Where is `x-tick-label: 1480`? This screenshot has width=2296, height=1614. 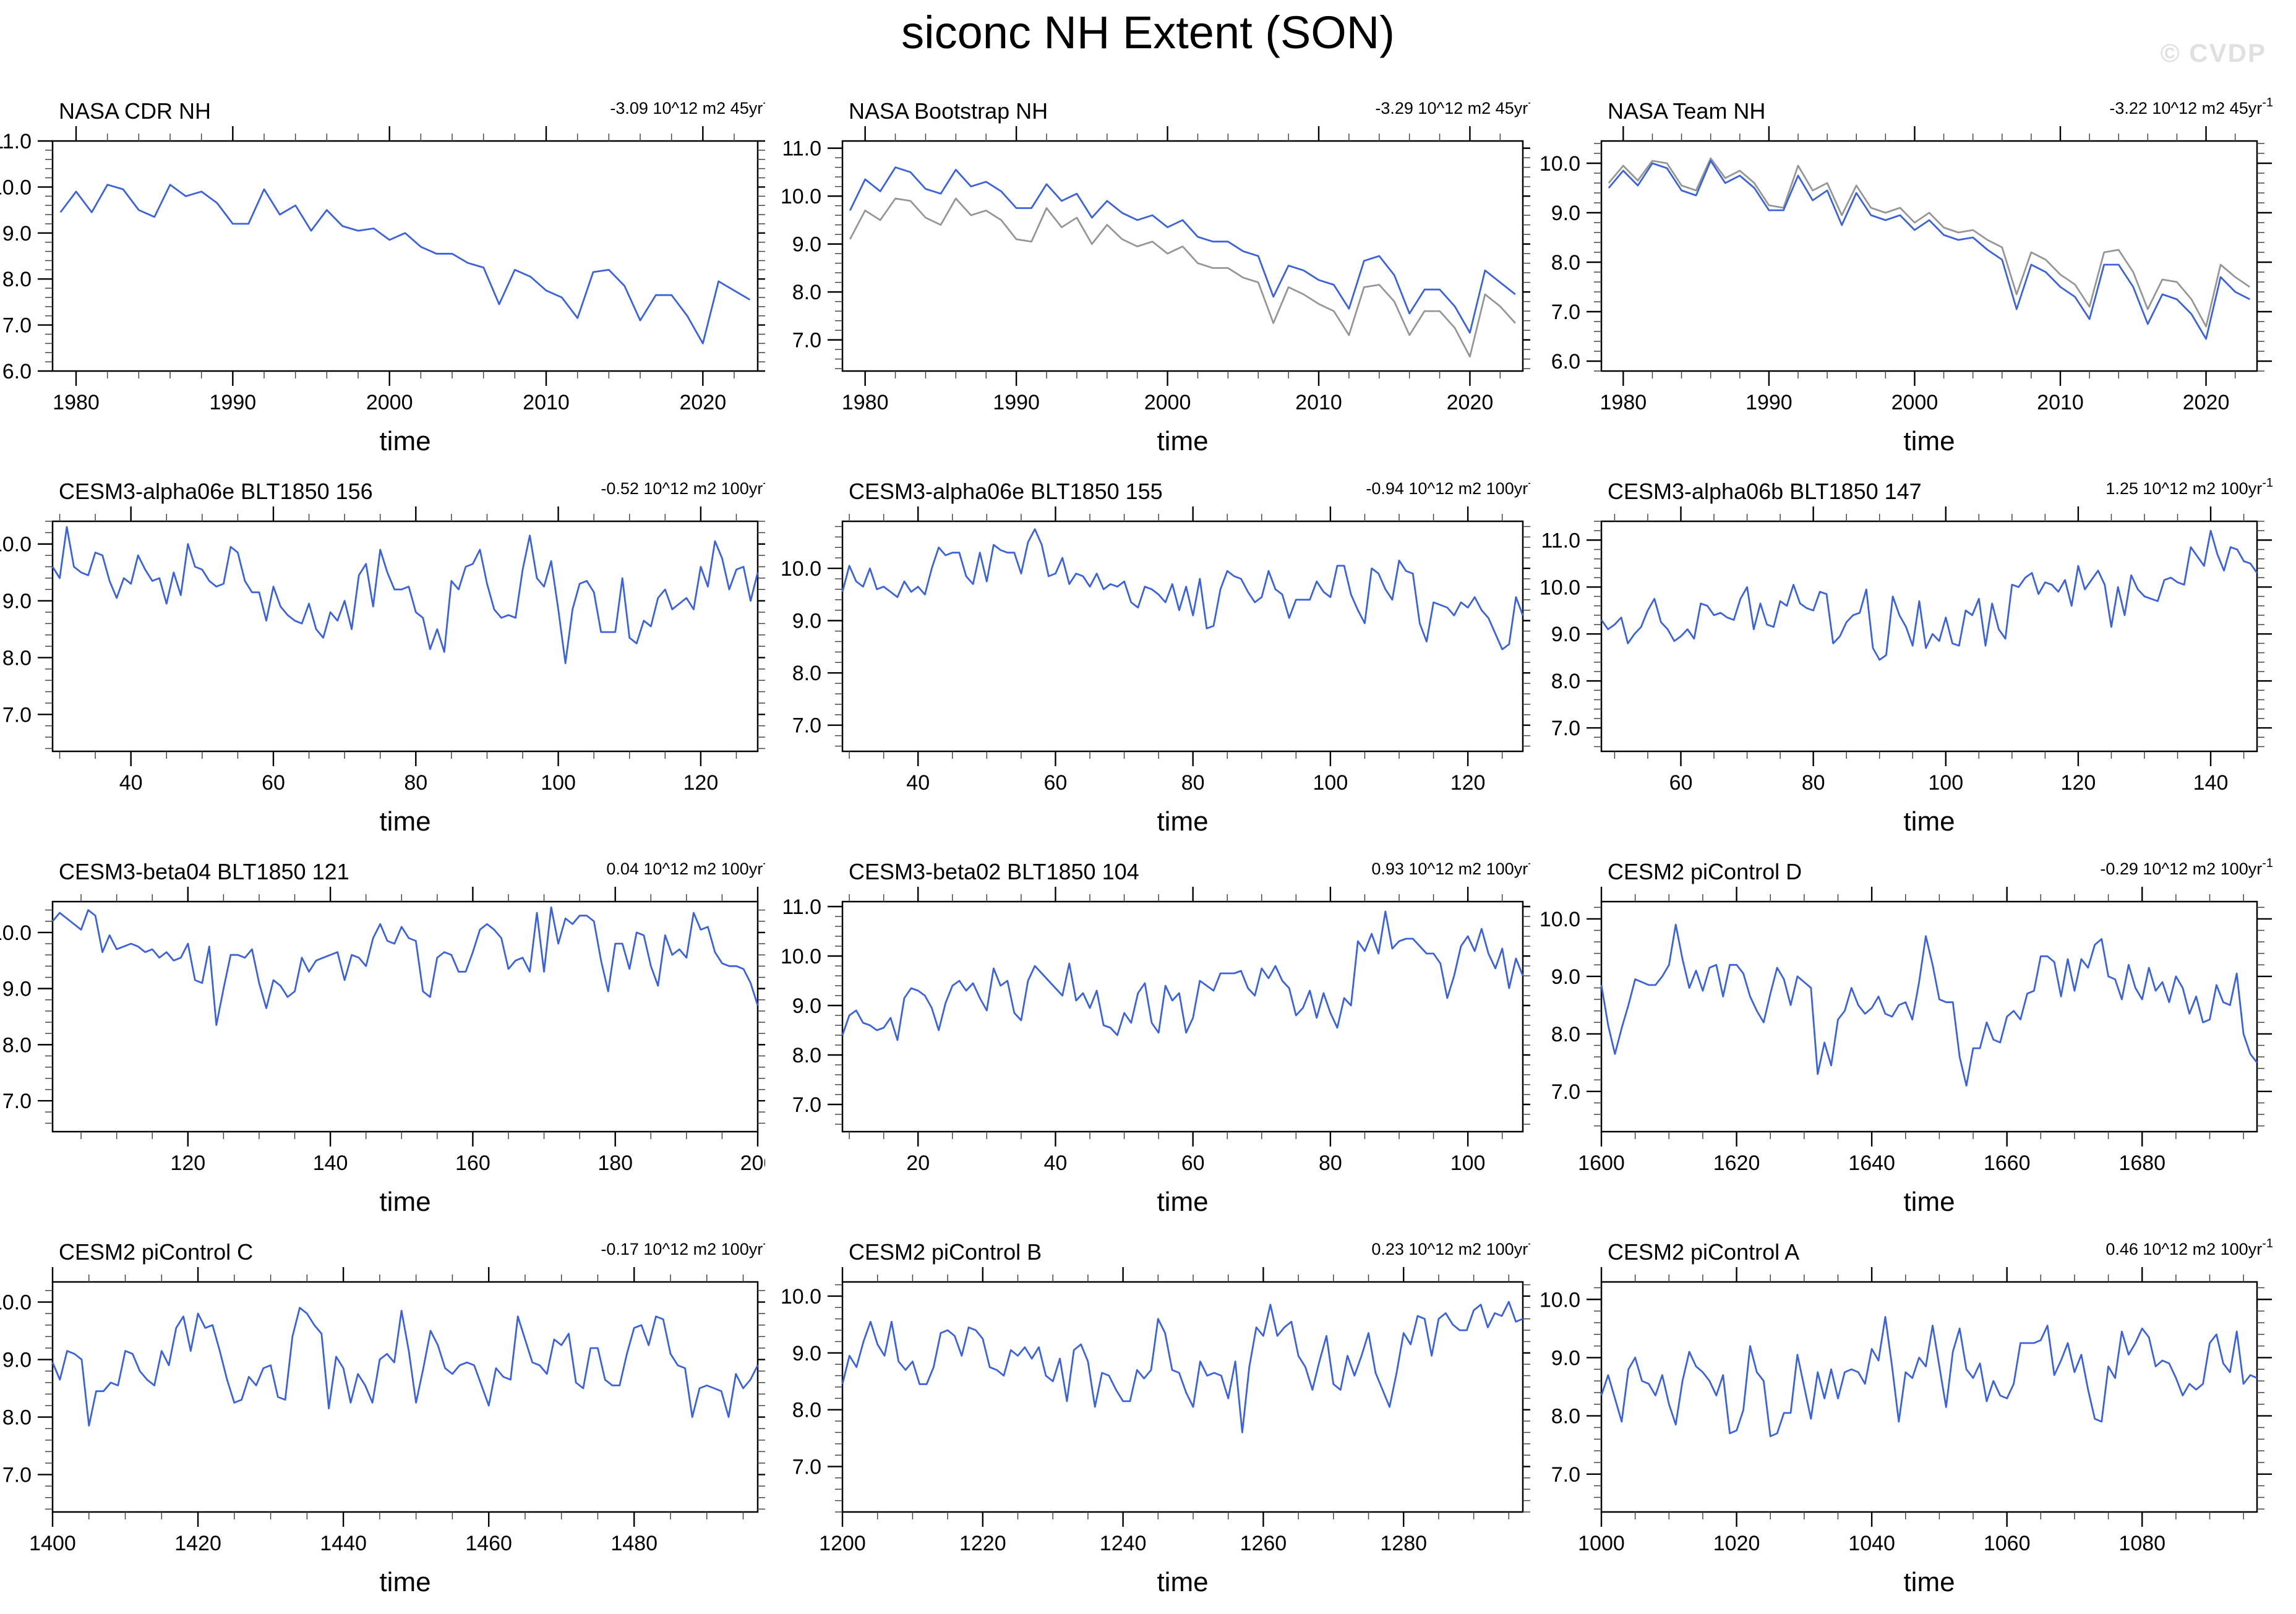 x-tick-label: 1480 is located at coordinates (634, 1543).